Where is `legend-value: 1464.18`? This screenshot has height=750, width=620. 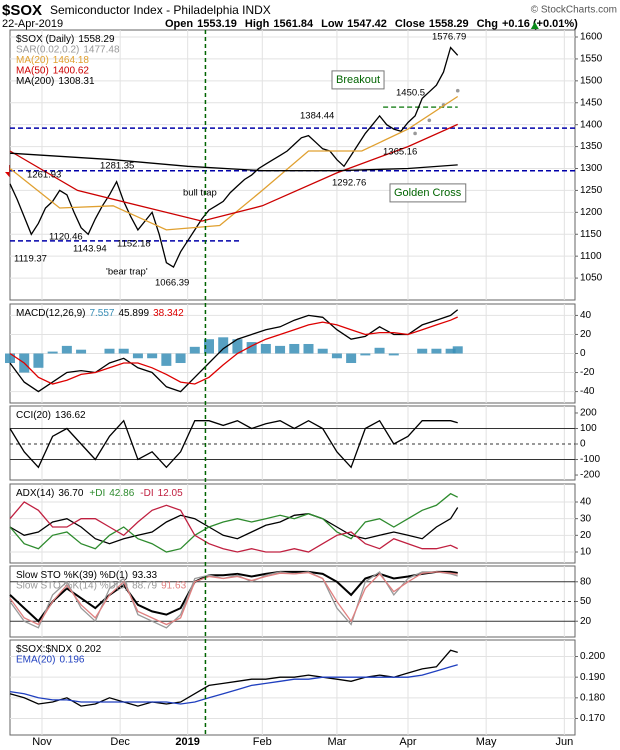 legend-value: 1464.18 is located at coordinates (71, 60).